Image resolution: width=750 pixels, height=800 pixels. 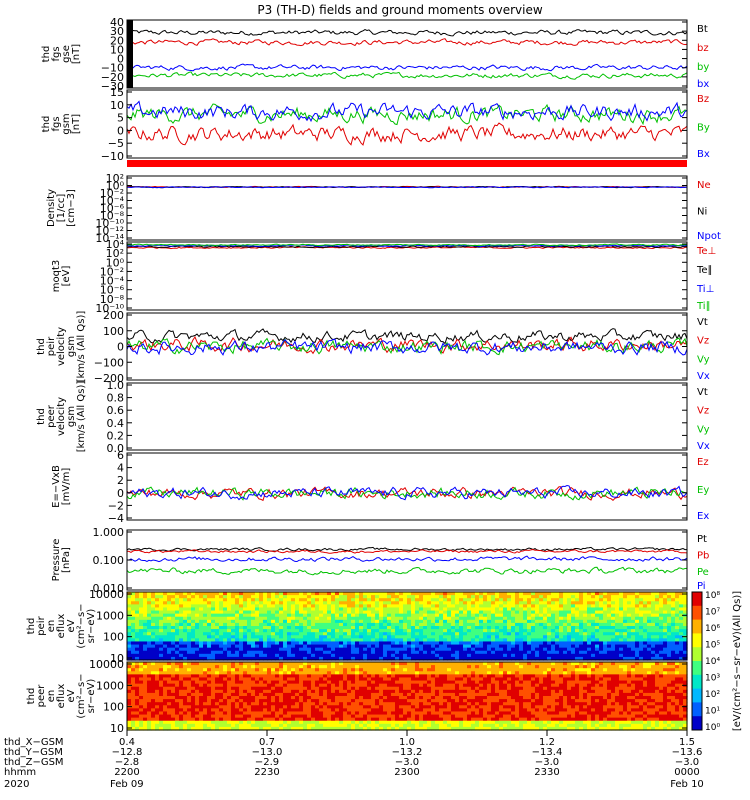 What do you see at coordinates (56, 123) in the screenshot?
I see `y-axis-label: fgs` at bounding box center [56, 123].